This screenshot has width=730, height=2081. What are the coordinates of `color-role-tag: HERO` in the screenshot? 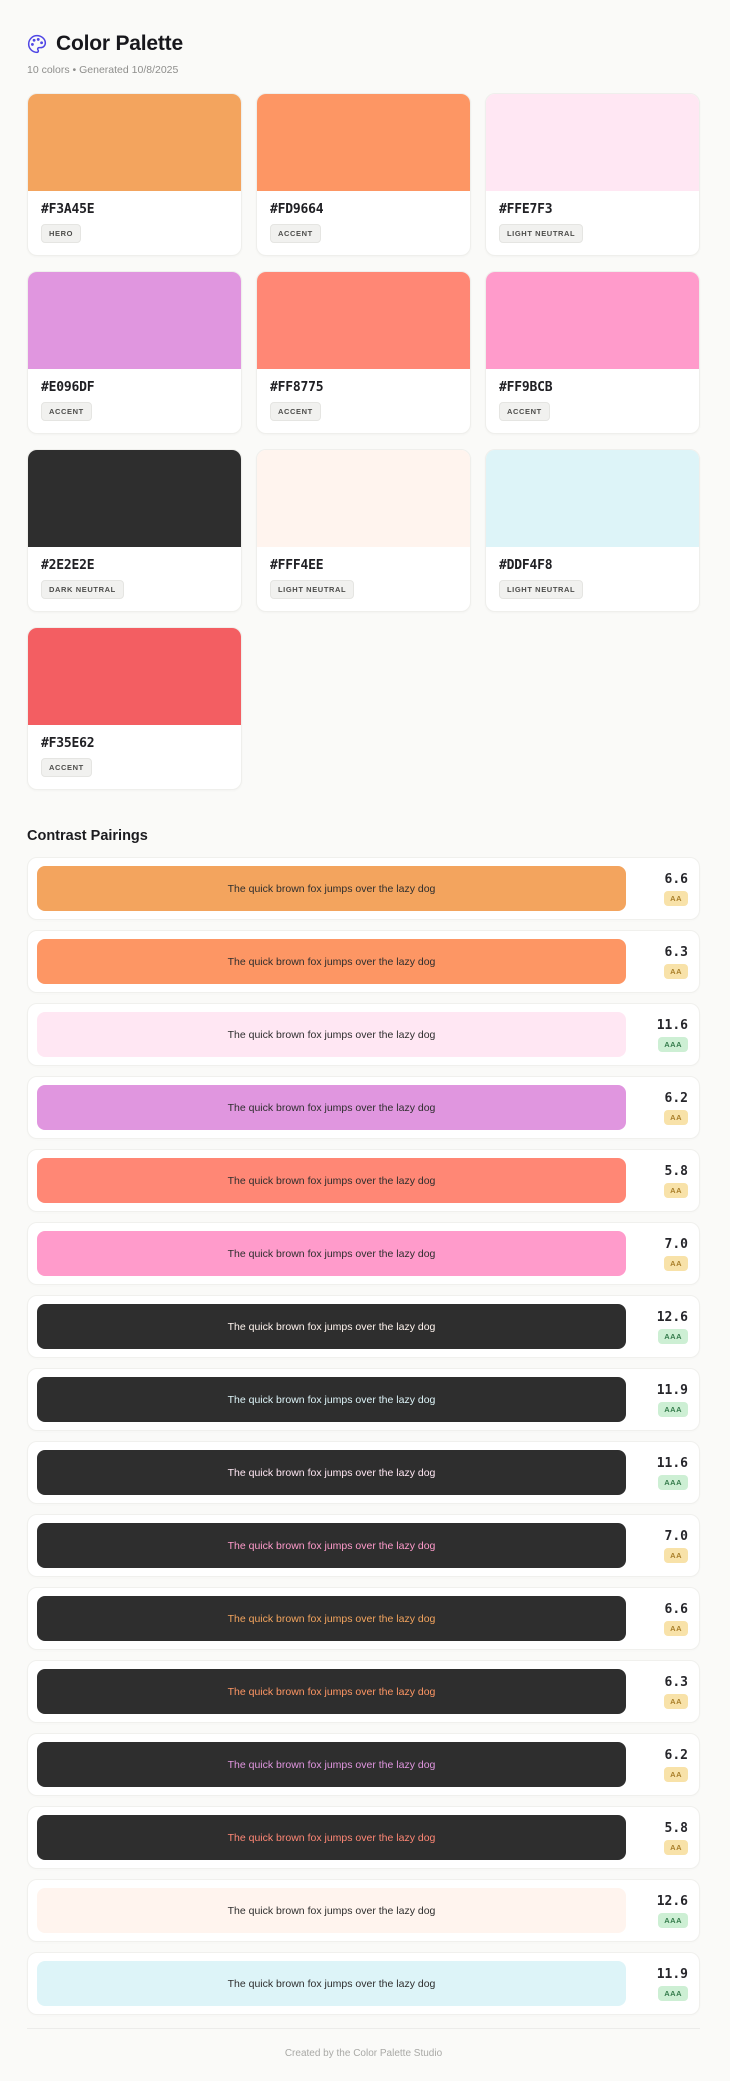 It's located at (61, 233).